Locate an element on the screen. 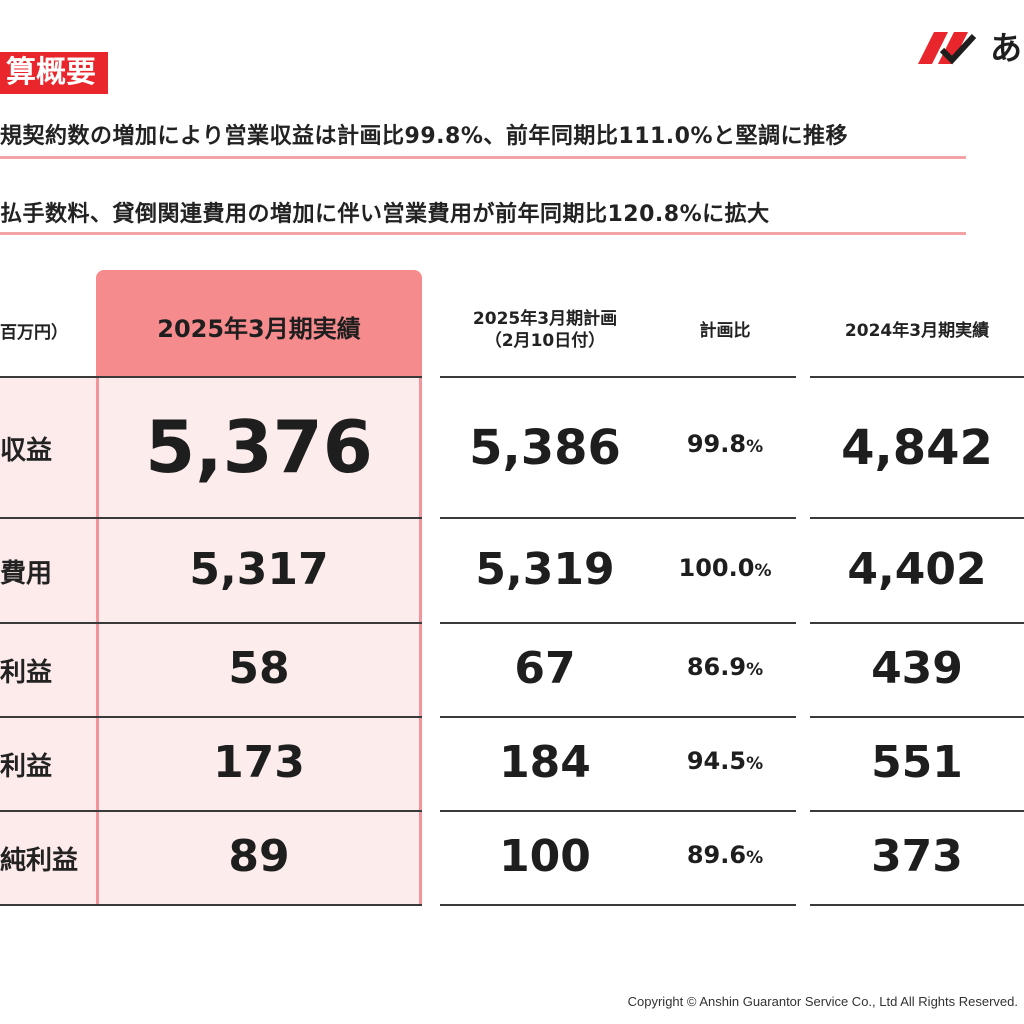 This screenshot has width=1024, height=1024. plan-header-line1: 2025年3月期計画 is located at coordinates (545, 319).